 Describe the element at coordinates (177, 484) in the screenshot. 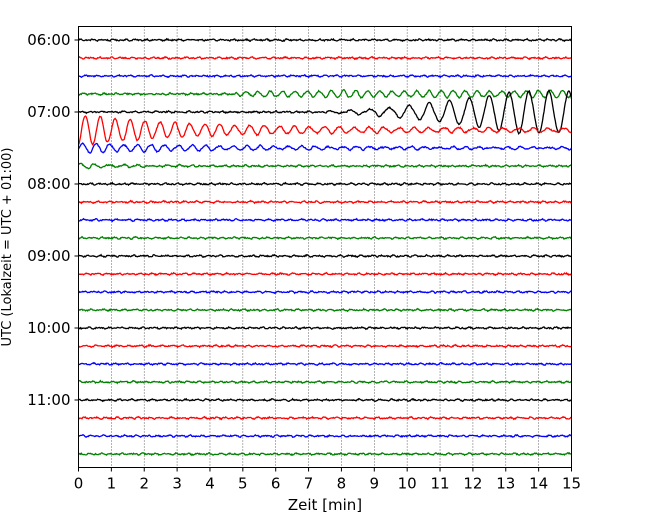

I see `x-tick-label: 3` at that location.